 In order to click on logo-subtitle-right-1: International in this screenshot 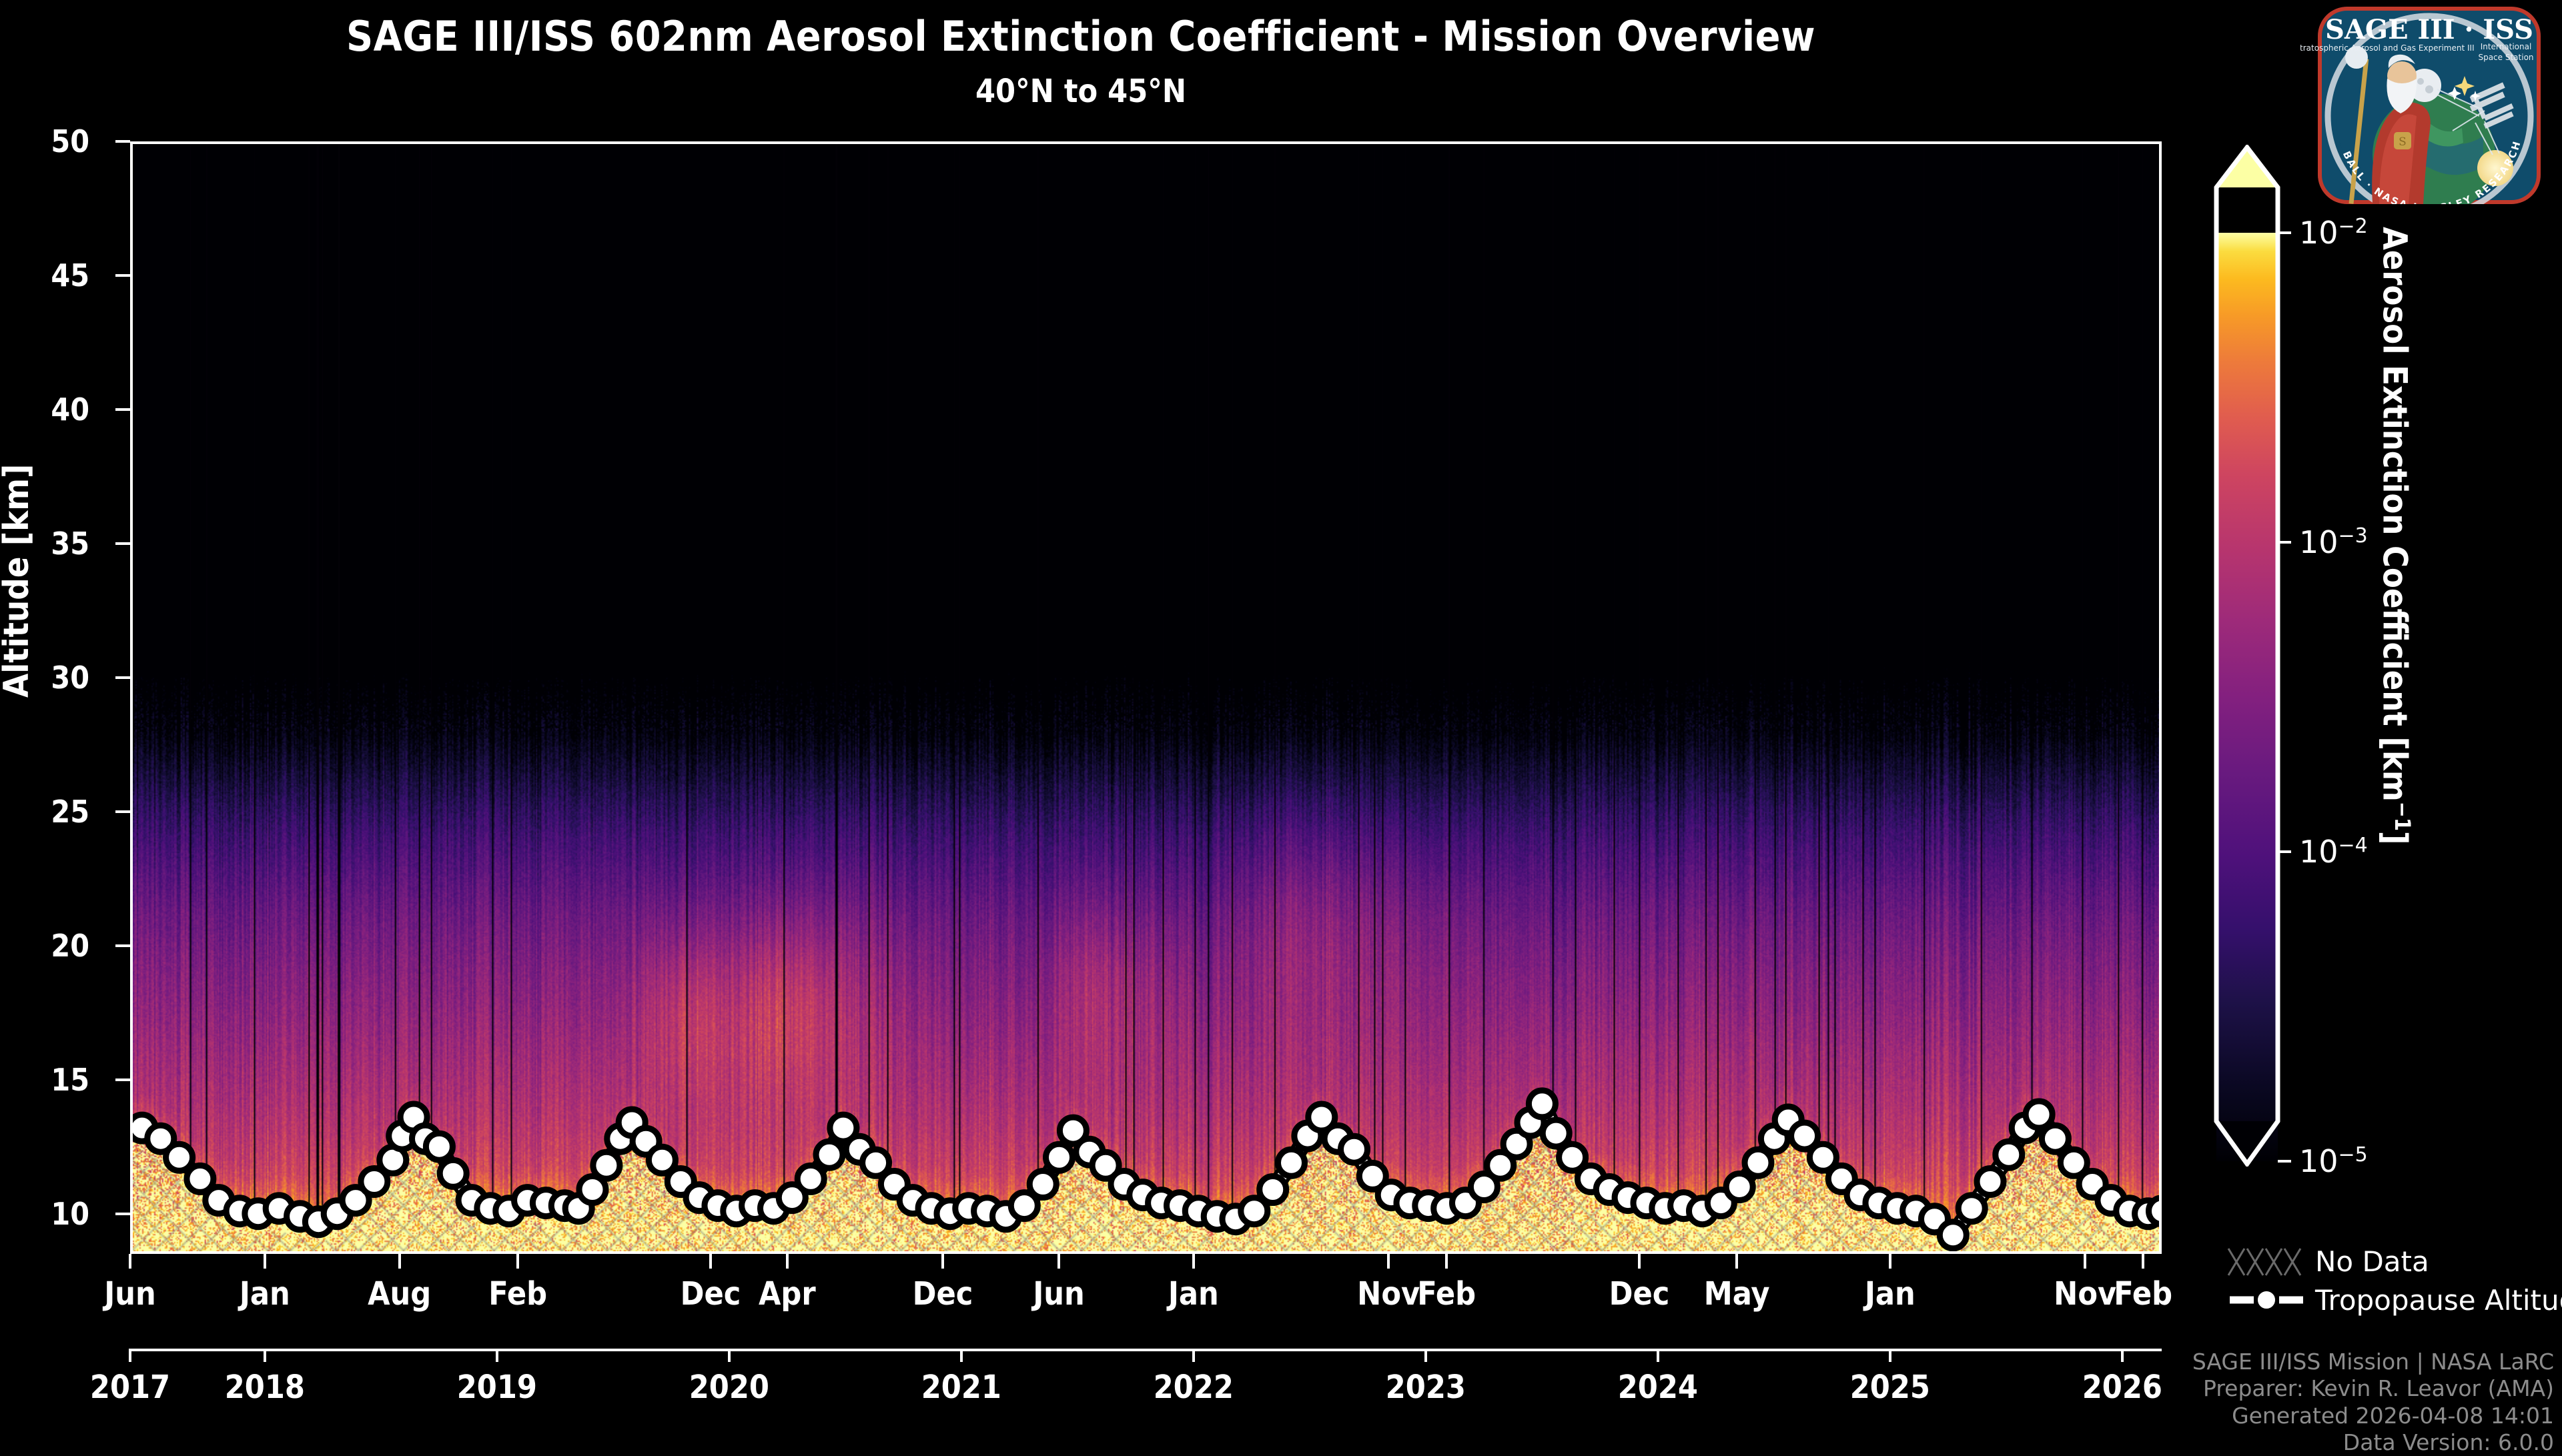, I will do `click(2507, 46)`.